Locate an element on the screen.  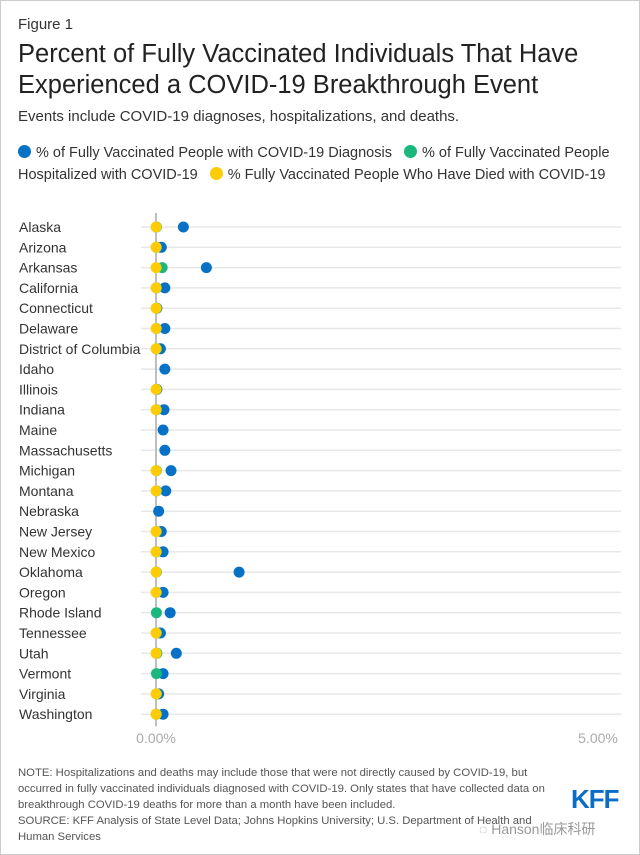
category-label: Delaware is located at coordinates (48, 329).